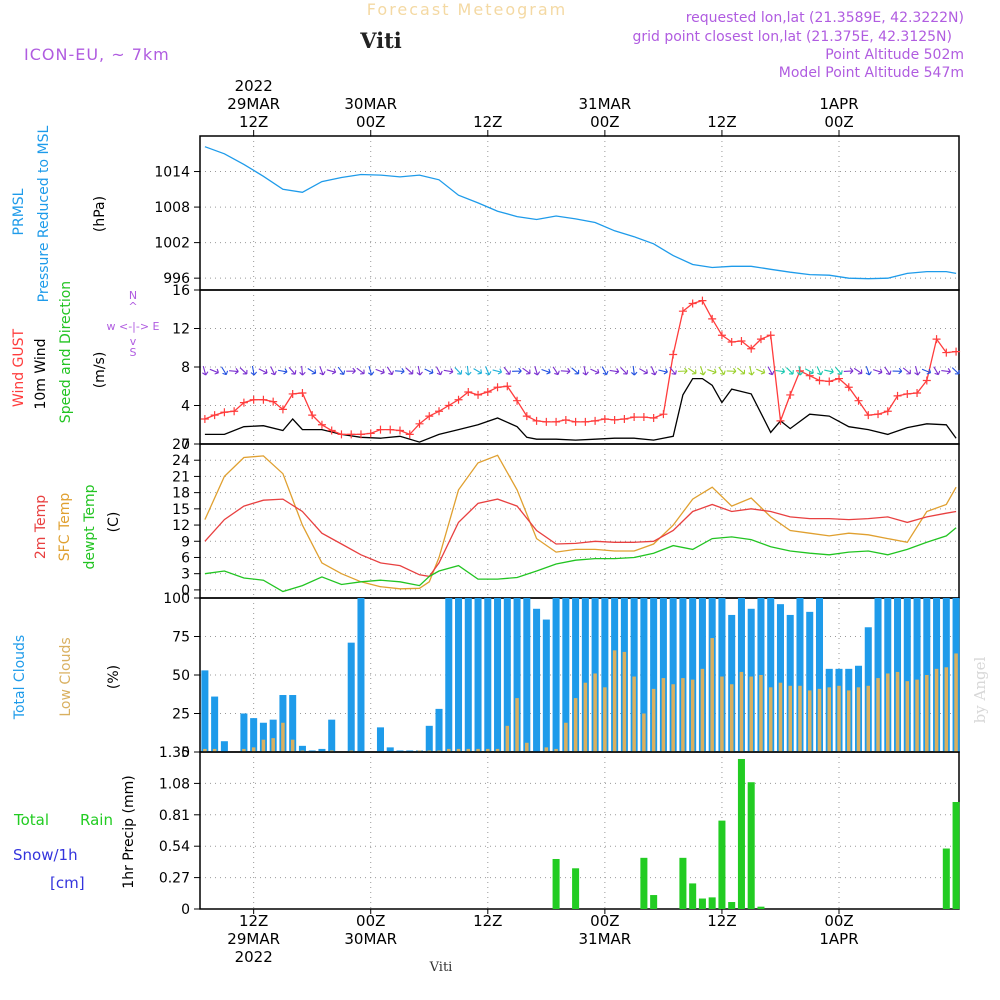 This screenshot has height=1000, width=1000. Describe the element at coordinates (566, 368) in the screenshot. I see `wind-panel: 0 4 8 12 16` at that location.